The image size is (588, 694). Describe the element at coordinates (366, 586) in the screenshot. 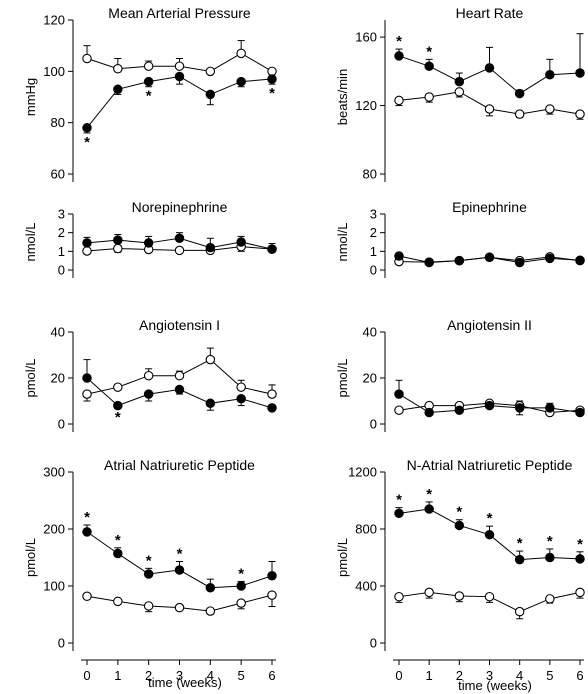

I see `y-tick-label: 400` at that location.